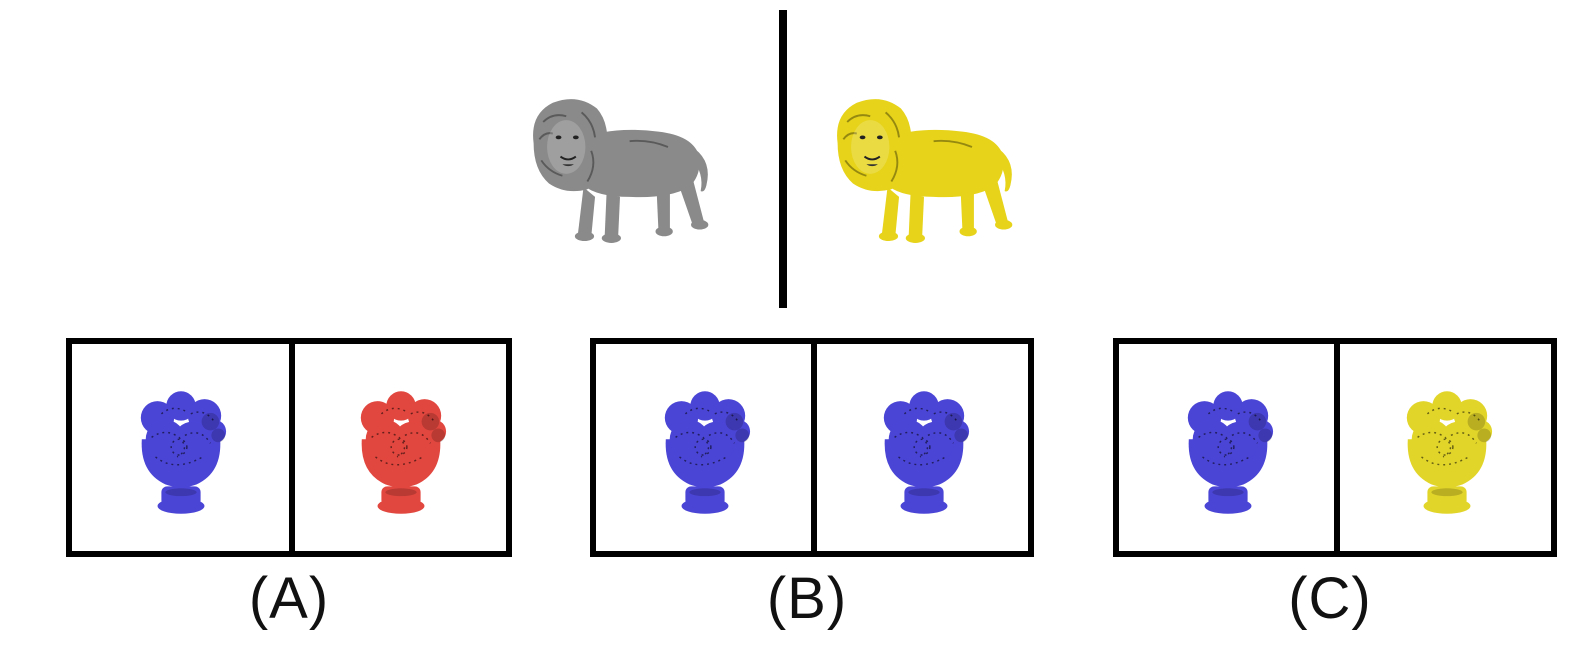 This screenshot has width=1584, height=650. Describe the element at coordinates (289, 598) in the screenshot. I see `option-label-a: (A)` at that location.